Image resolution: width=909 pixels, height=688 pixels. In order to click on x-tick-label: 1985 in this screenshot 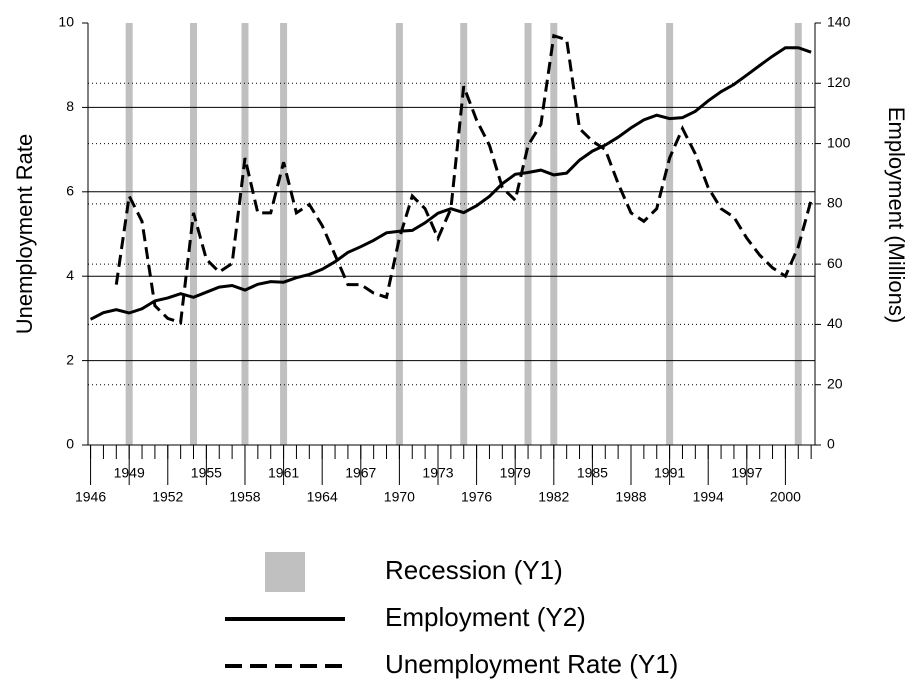, I will do `click(592, 473)`.